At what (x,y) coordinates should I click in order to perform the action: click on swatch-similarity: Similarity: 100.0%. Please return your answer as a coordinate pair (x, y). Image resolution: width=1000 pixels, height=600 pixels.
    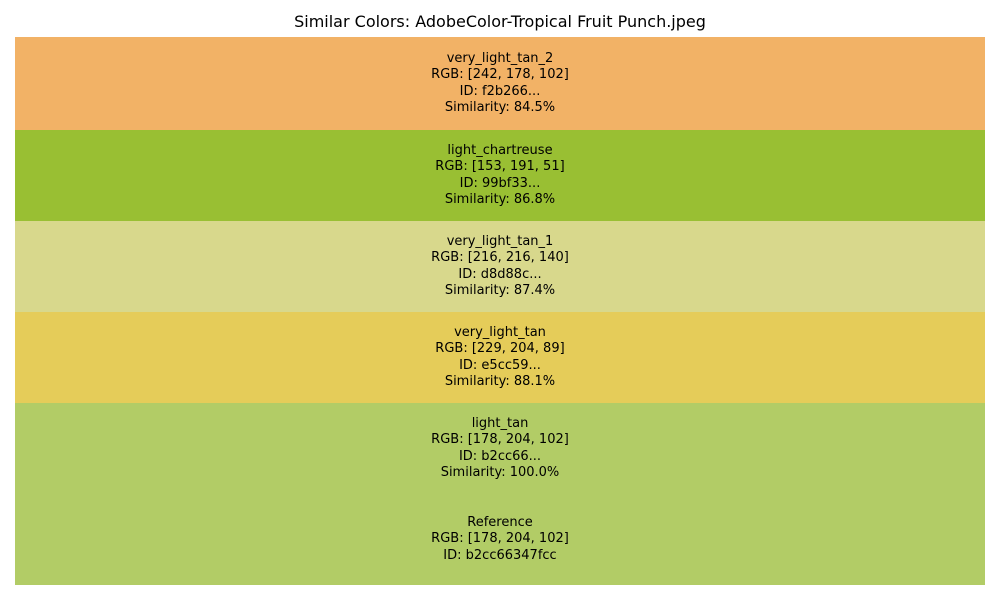
    Looking at the image, I should click on (500, 472).